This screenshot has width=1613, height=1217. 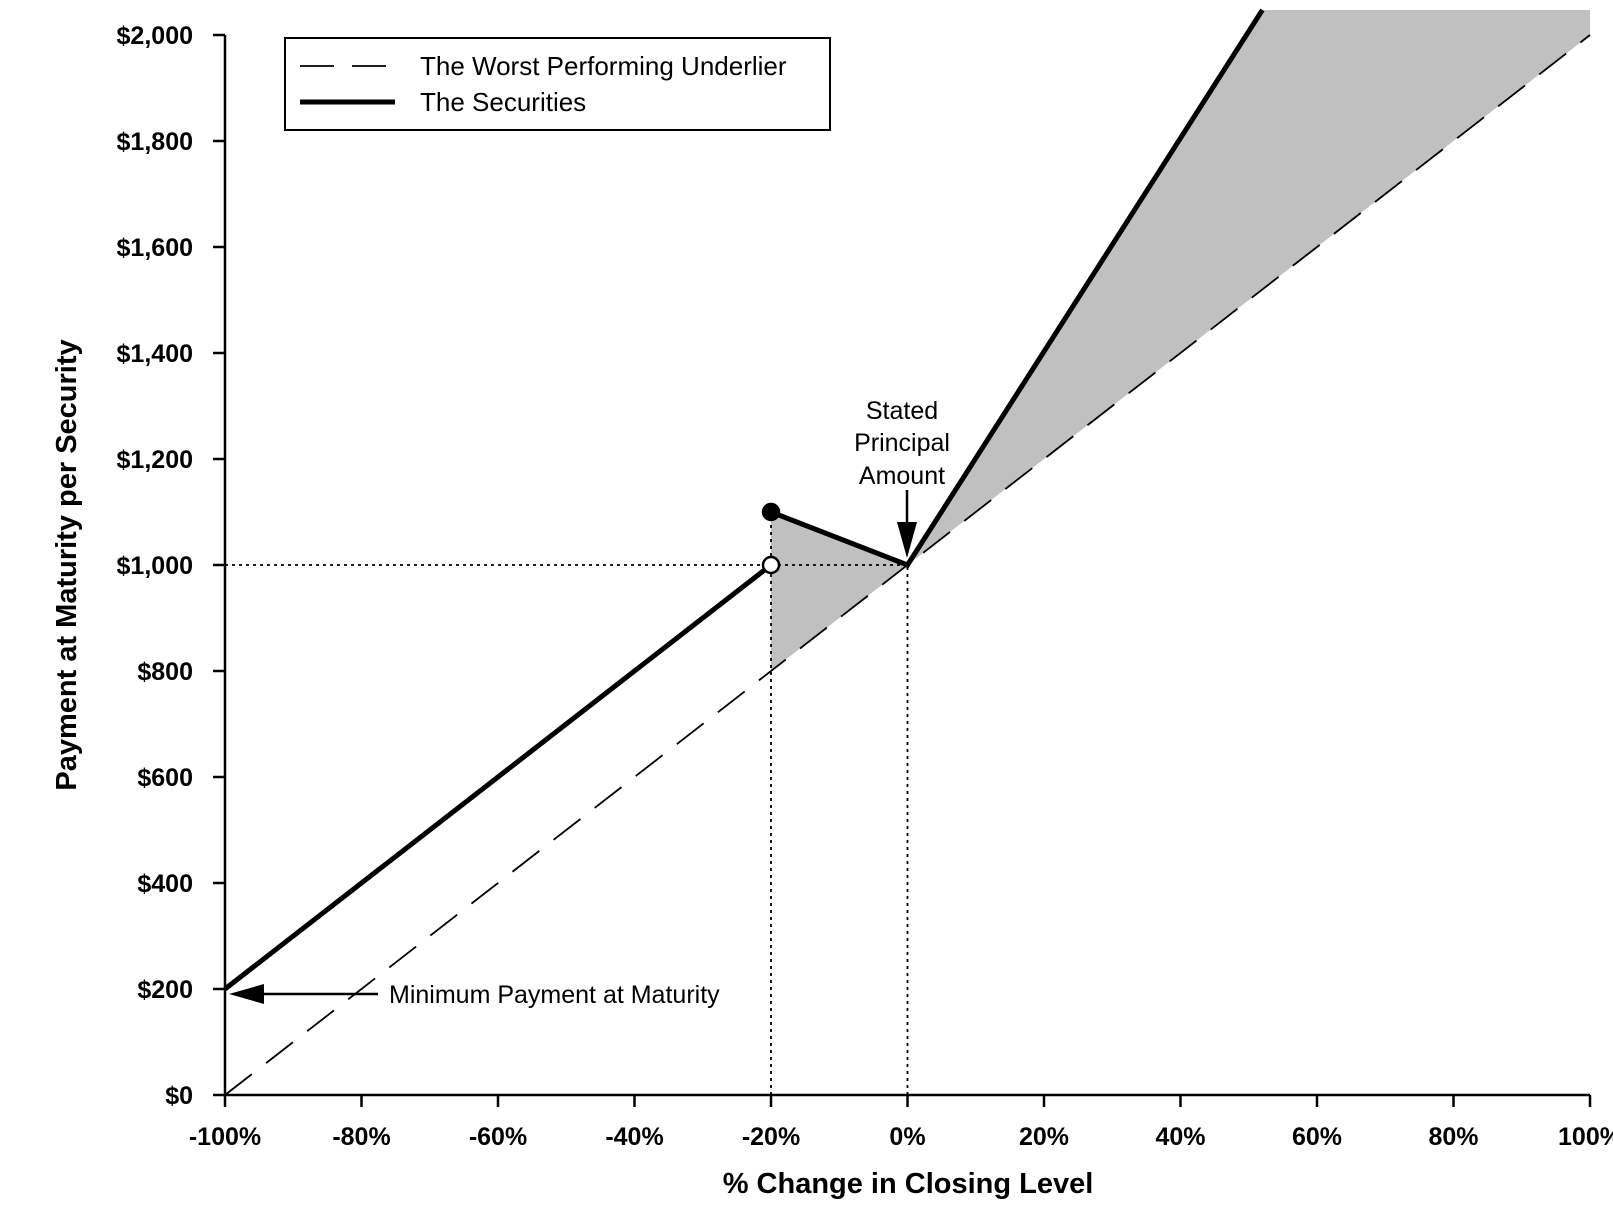 What do you see at coordinates (165, 884) in the screenshot?
I see `y-tick-label: $400` at bounding box center [165, 884].